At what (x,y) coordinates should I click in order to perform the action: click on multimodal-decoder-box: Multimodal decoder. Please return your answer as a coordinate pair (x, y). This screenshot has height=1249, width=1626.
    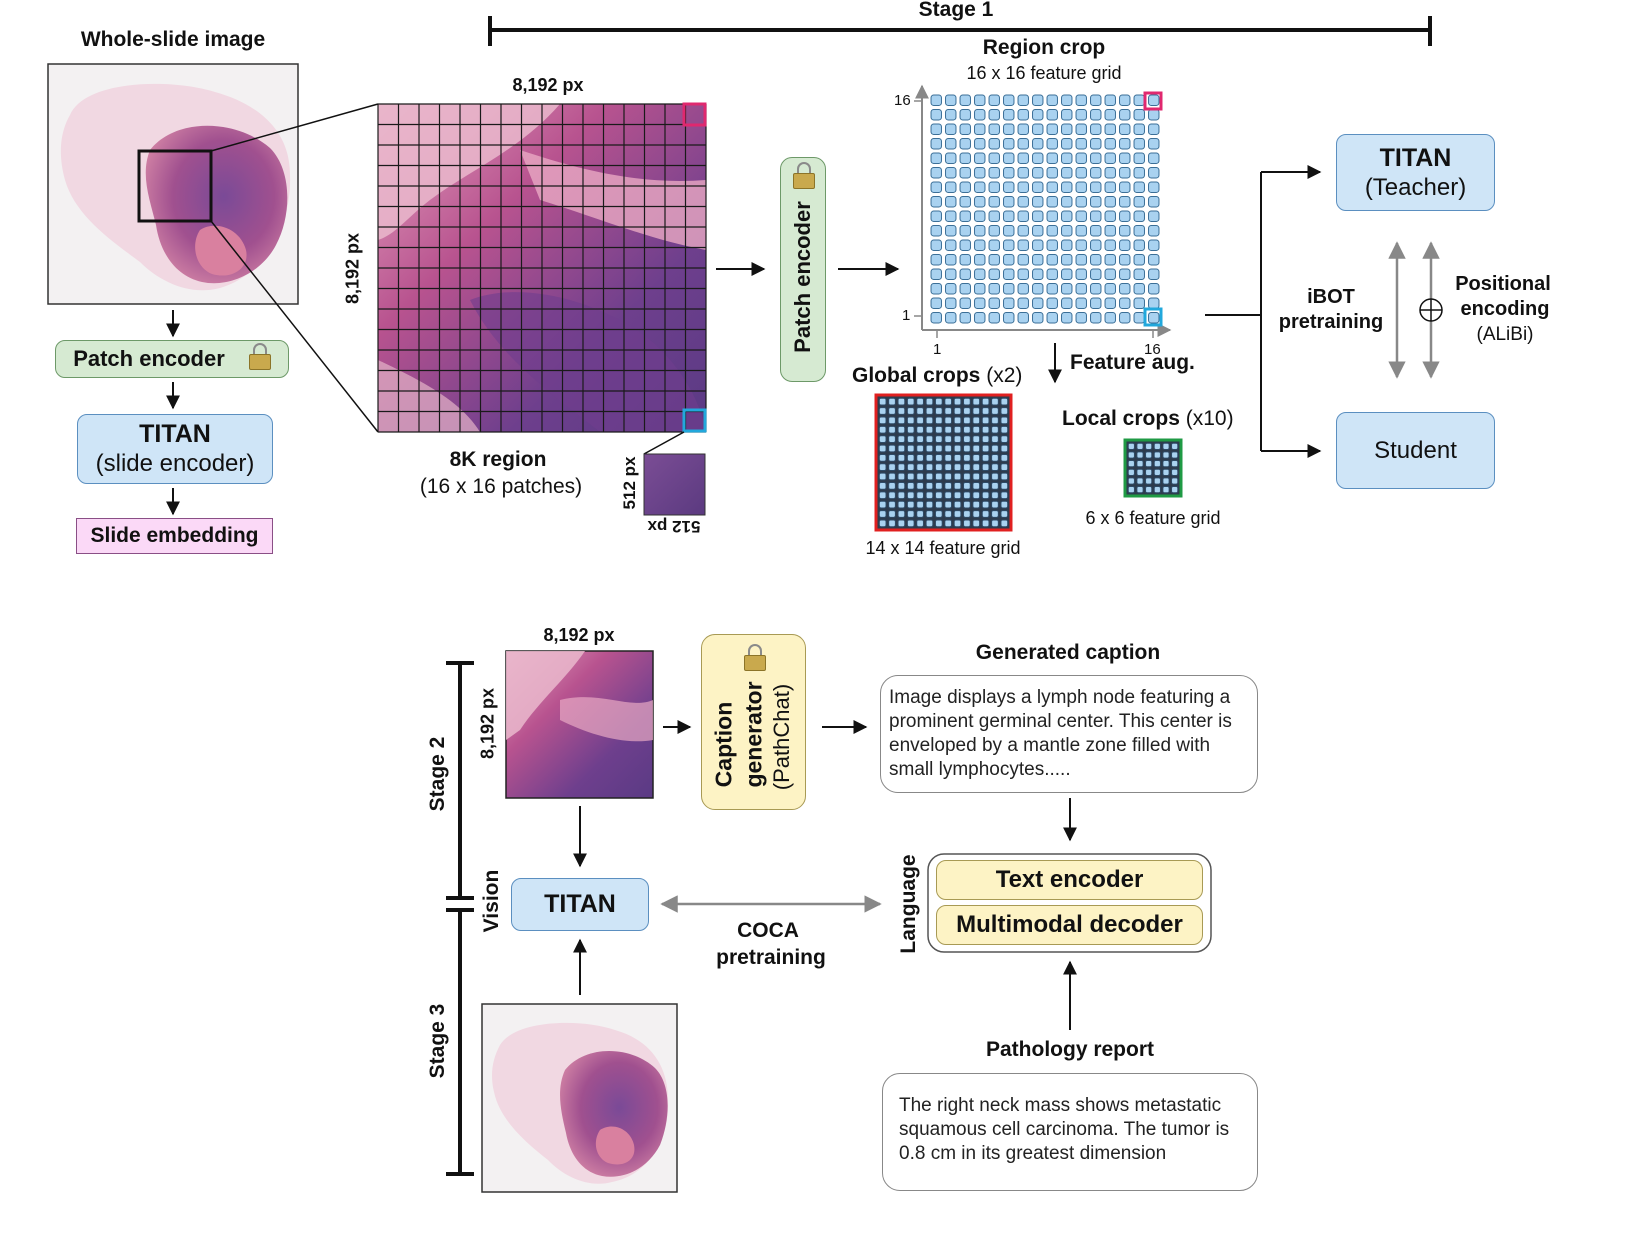
    Looking at the image, I should click on (1069, 925).